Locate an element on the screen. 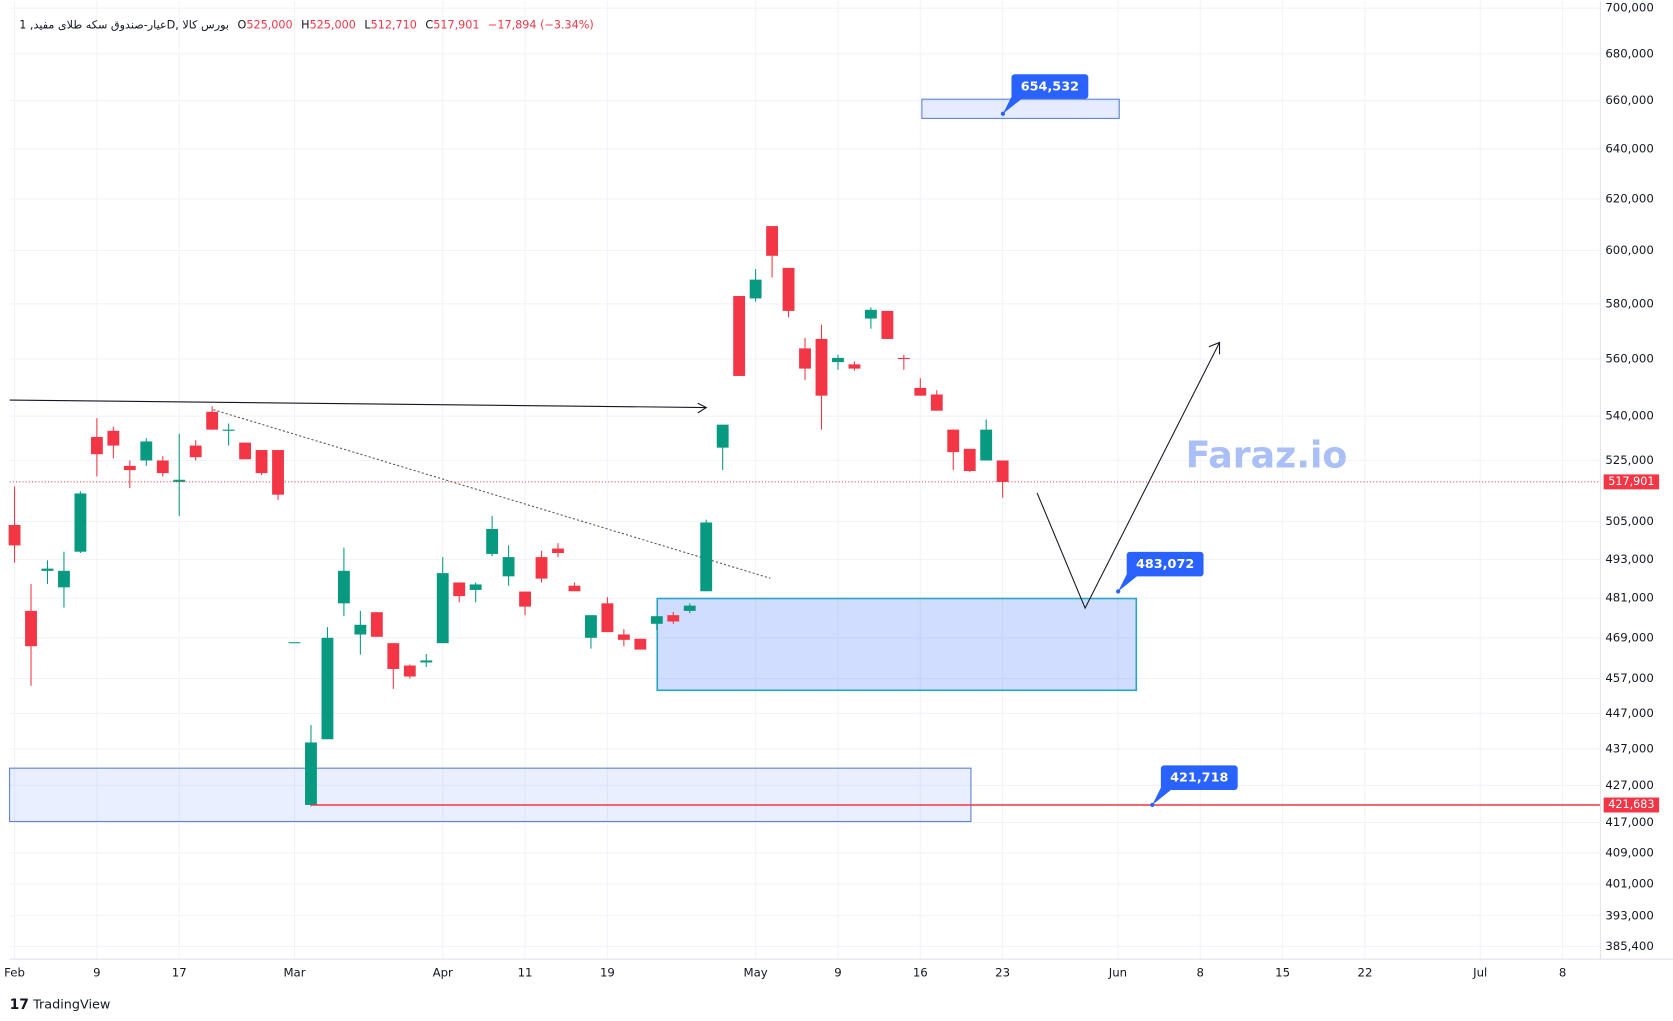  x-tick-label: 17 is located at coordinates (179, 973).